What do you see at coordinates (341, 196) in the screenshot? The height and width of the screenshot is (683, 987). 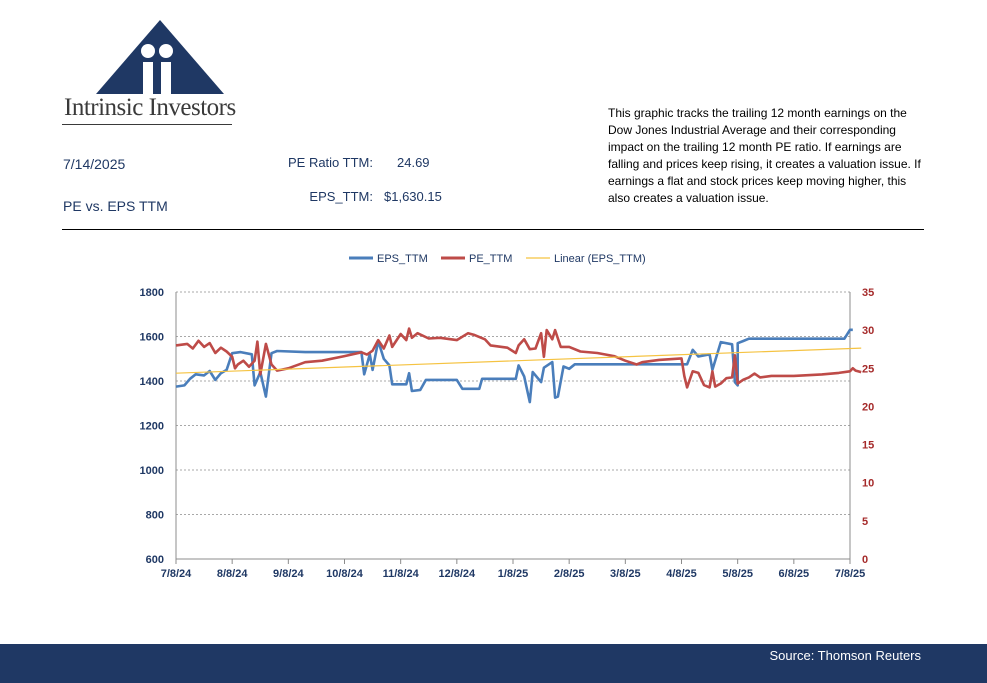 I see `eps-label: EPS_TTM:` at bounding box center [341, 196].